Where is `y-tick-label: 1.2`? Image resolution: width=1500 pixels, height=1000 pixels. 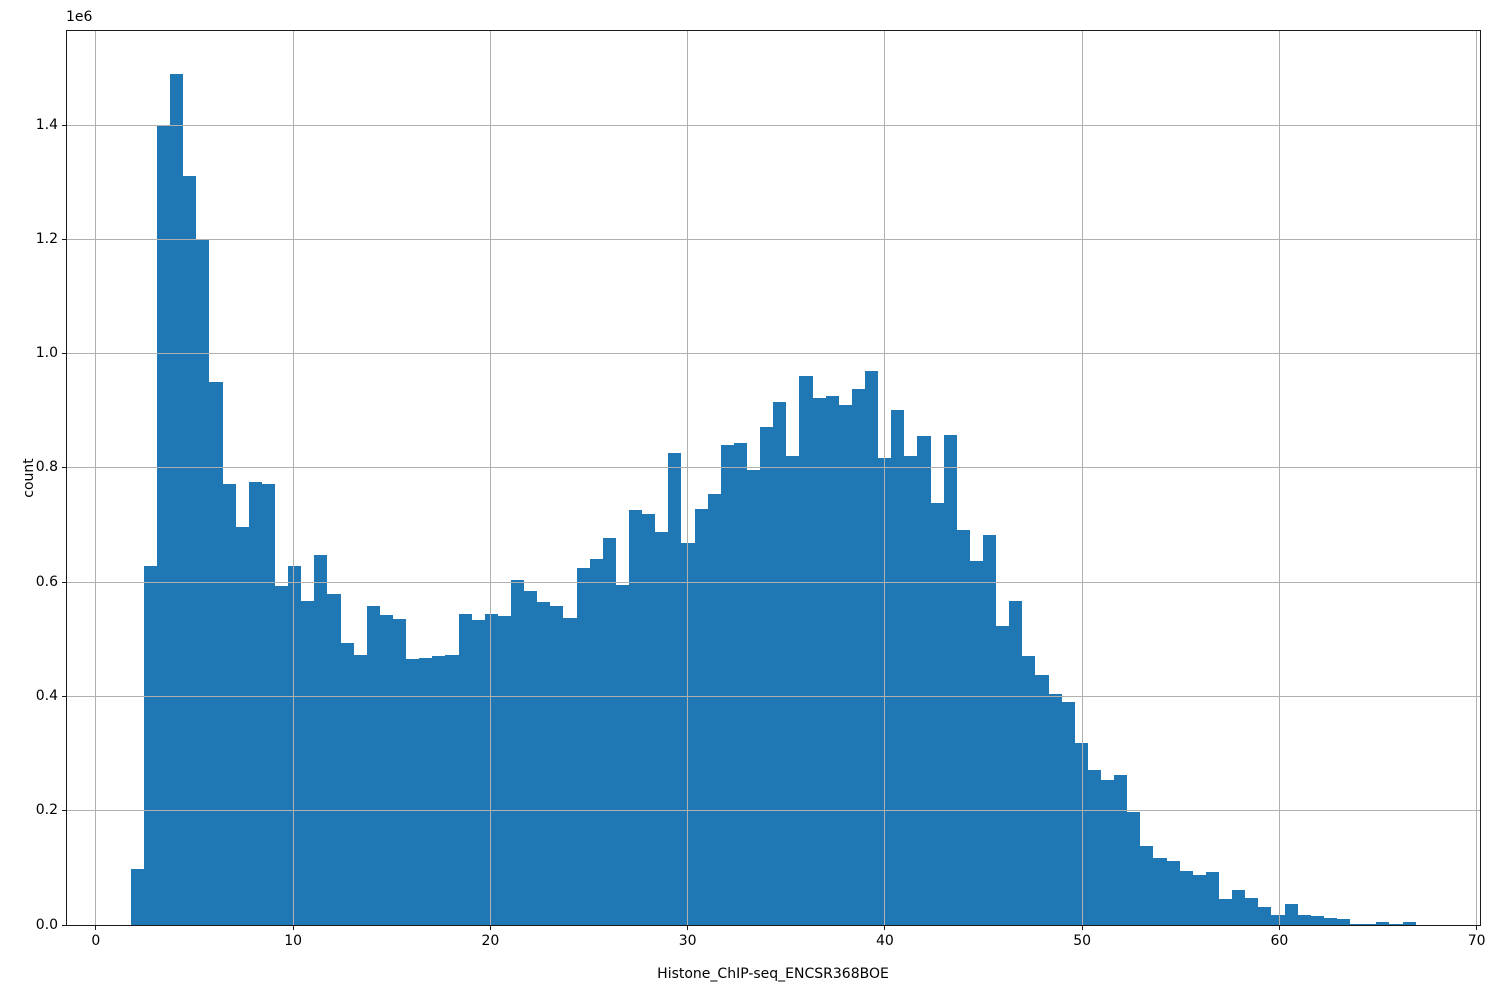
y-tick-label: 1.2 is located at coordinates (46, 238).